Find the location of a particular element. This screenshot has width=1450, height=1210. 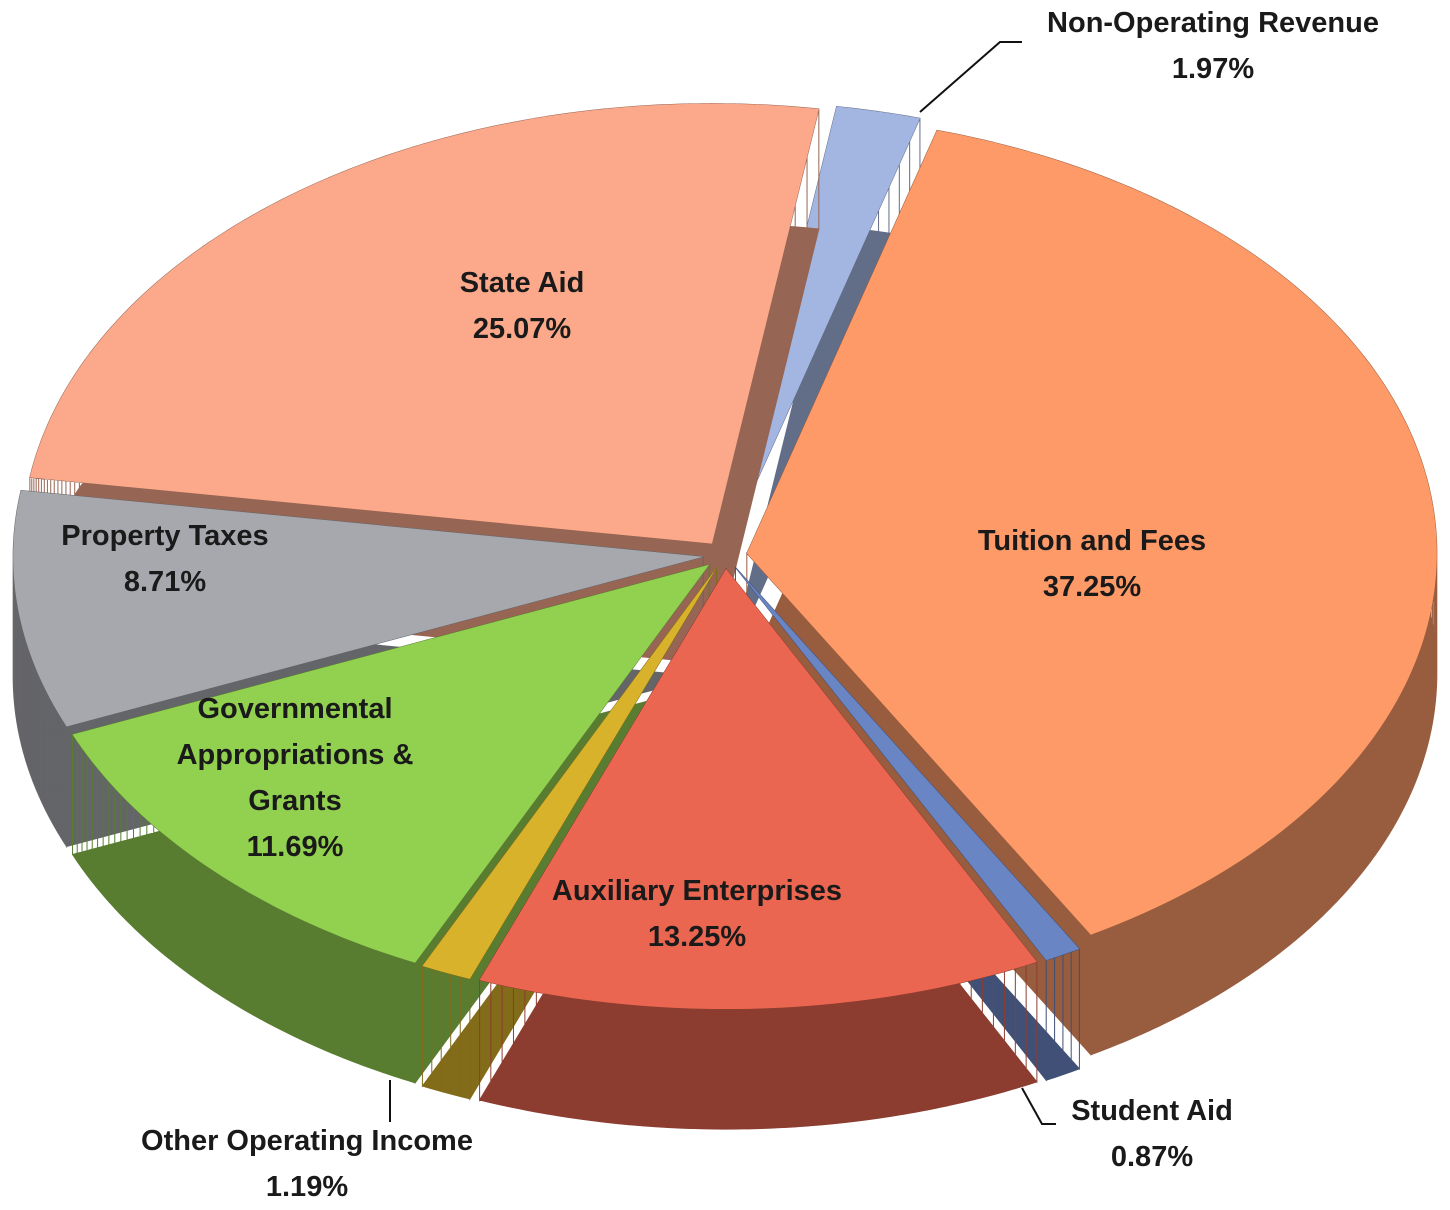

slice-label: Auxiliary Enterprises 13.25% is located at coordinates (697, 914).